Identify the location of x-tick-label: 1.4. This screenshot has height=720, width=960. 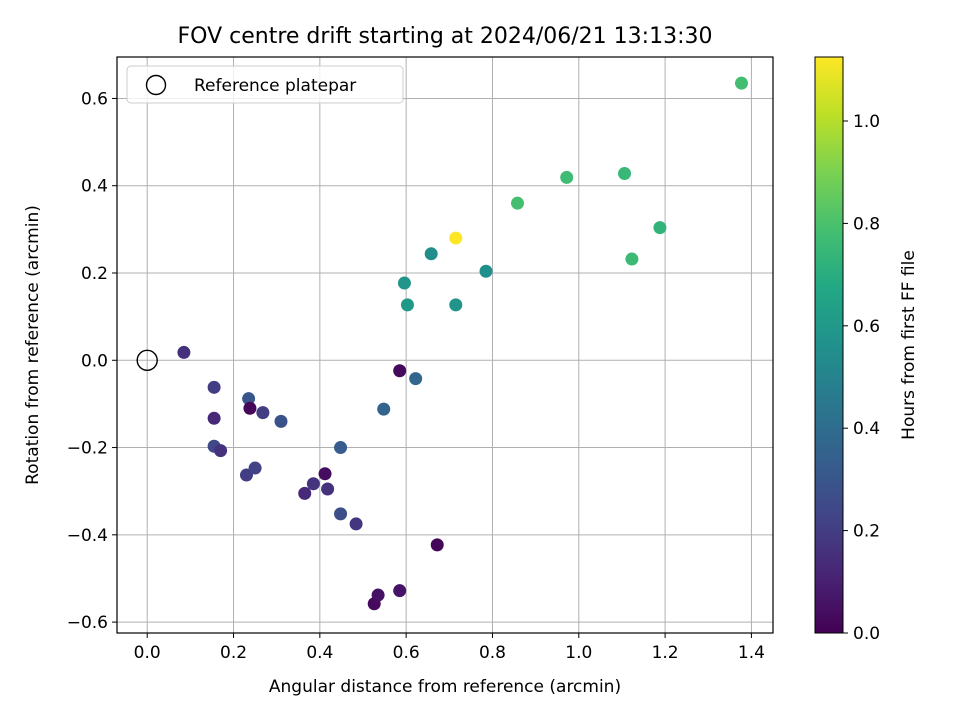
(751, 653).